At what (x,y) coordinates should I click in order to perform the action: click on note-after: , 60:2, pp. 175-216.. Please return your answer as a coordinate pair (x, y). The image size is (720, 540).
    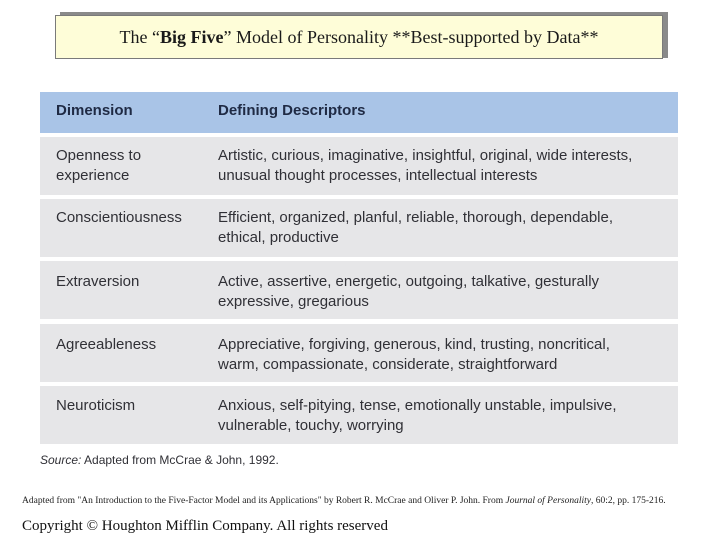
    Looking at the image, I should click on (628, 501).